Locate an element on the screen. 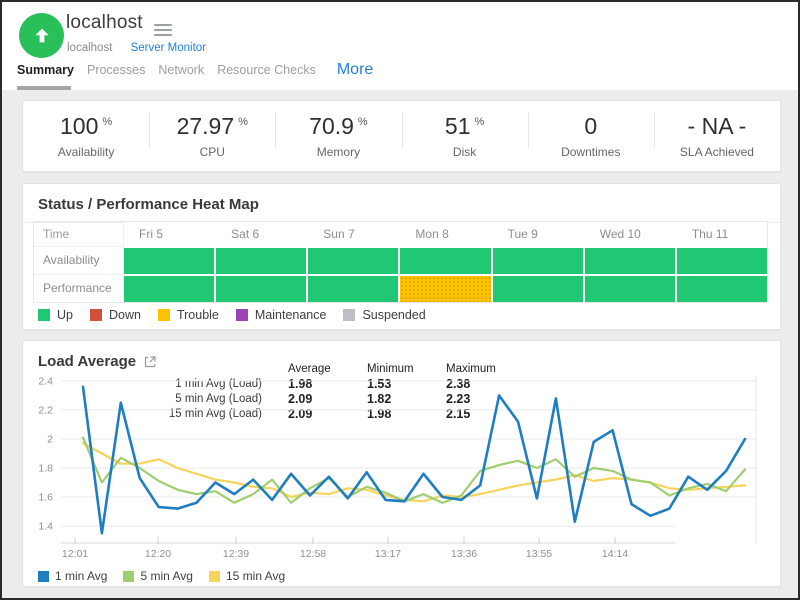 The height and width of the screenshot is (600, 800). series-line-15-min-avg is located at coordinates (414, 472).